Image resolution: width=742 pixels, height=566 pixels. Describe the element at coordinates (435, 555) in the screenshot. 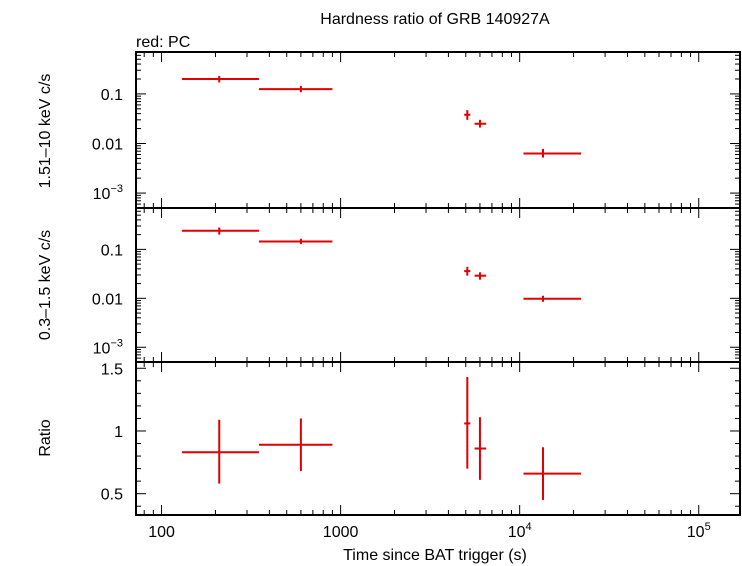

I see `x-axis-label: Time since BAT trigger (s)` at that location.